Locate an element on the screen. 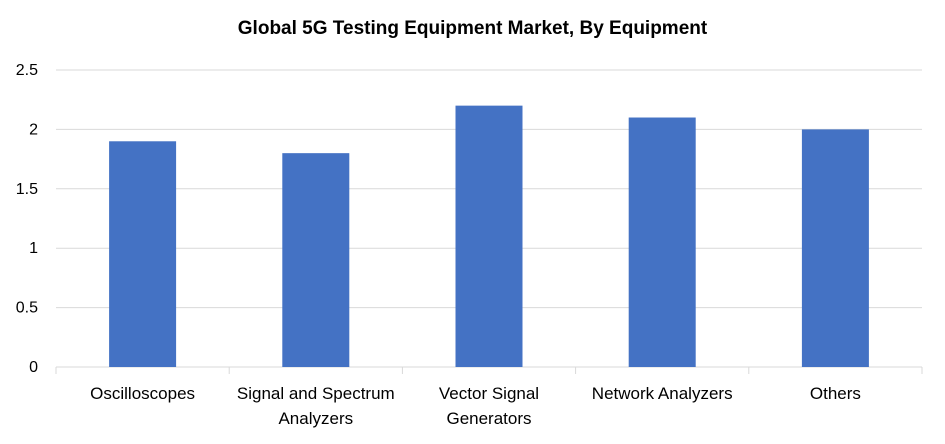 Image resolution: width=945 pixels, height=444 pixels. x-tick-label: Oscilloscopes is located at coordinates (142, 393).